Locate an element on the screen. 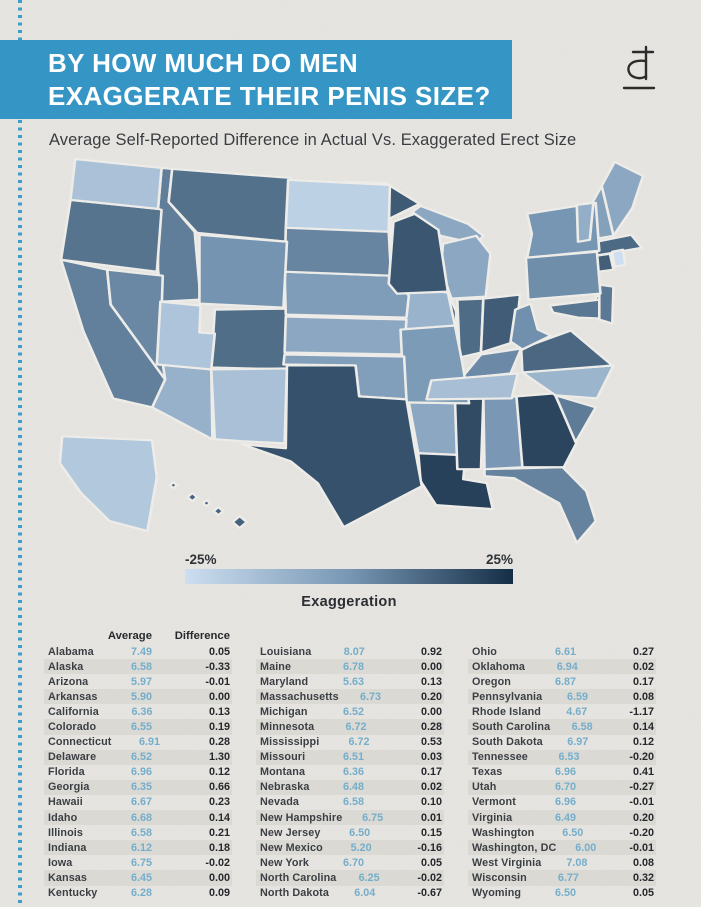  table-row: California 6.36 0.13 is located at coordinates (138, 711).